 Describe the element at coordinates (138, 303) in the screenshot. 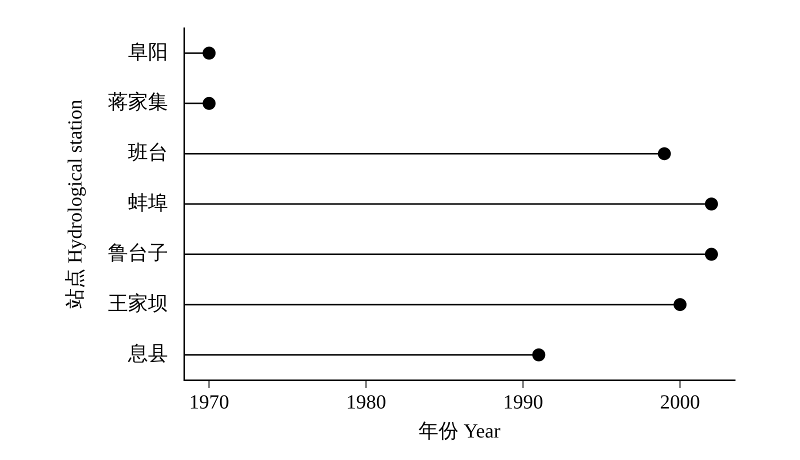

I see `y-tick-label: 王家坝` at that location.